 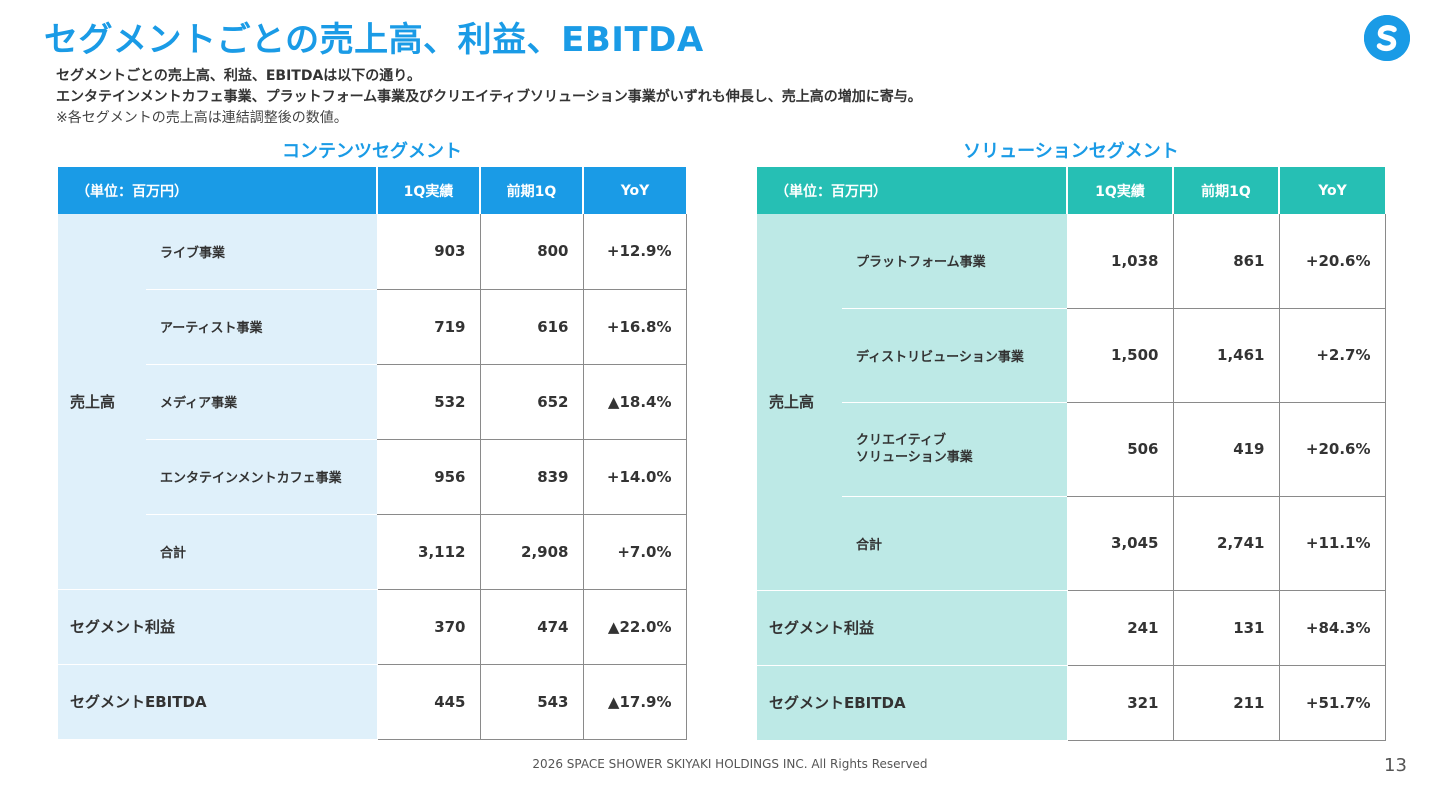 I want to click on segment-ebitda-row: セグメントEBITDA 321 211 +51.7%, so click(x=1071, y=703).